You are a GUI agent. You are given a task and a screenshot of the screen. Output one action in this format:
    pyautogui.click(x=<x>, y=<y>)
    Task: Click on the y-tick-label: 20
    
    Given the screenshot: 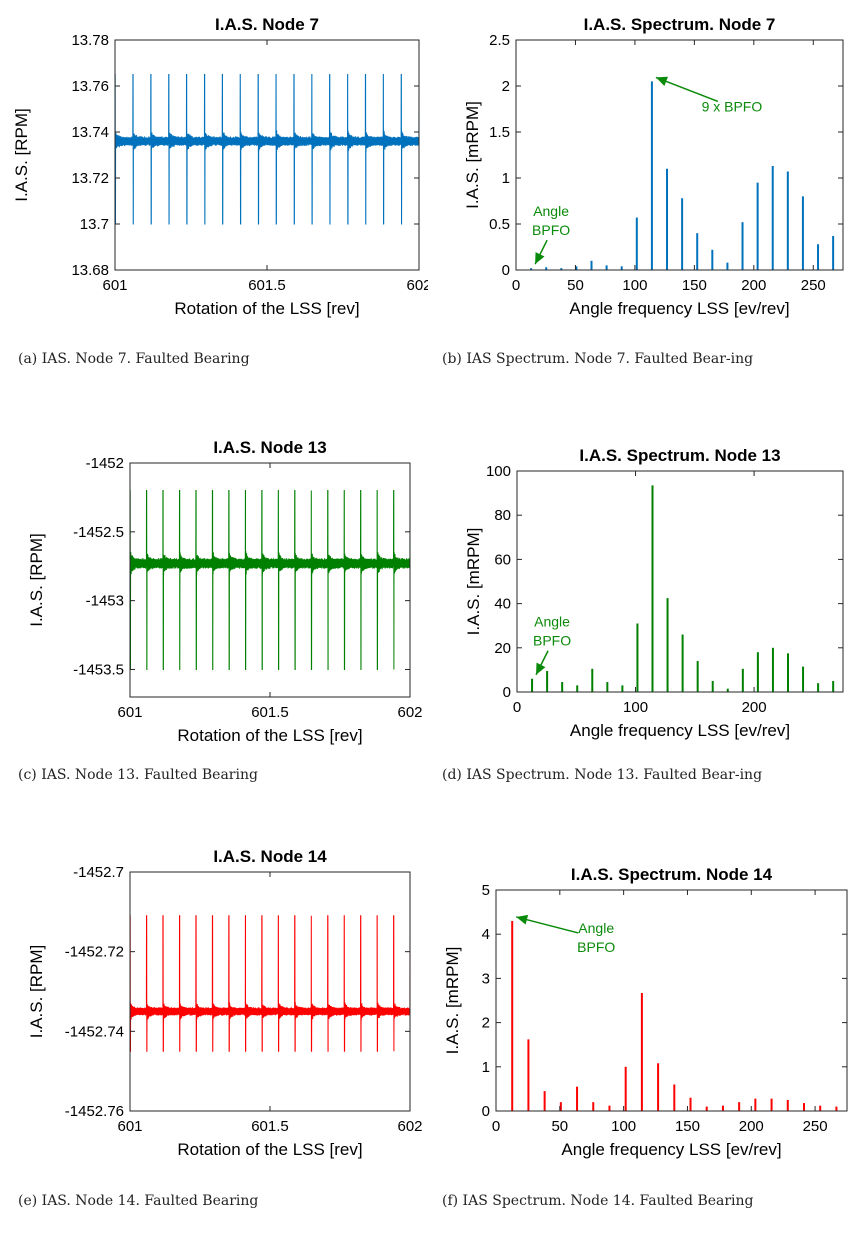 What is the action you would take?
    pyautogui.click(x=502, y=648)
    